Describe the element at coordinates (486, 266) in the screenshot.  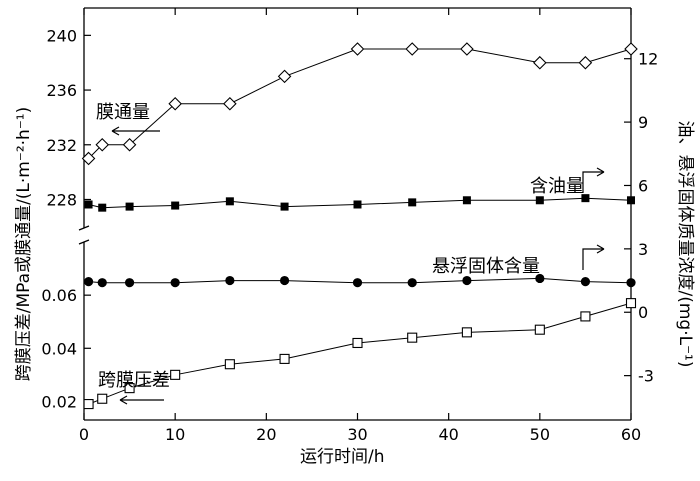
I see `series-label-ss: 悬浮固体含量` at that location.